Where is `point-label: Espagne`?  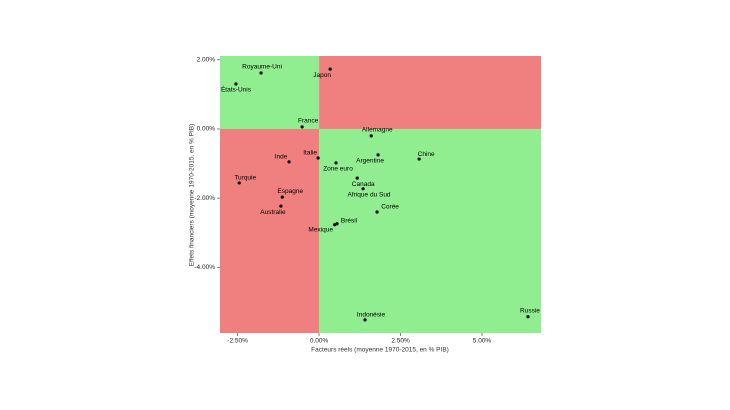 point-label: Espagne is located at coordinates (290, 191).